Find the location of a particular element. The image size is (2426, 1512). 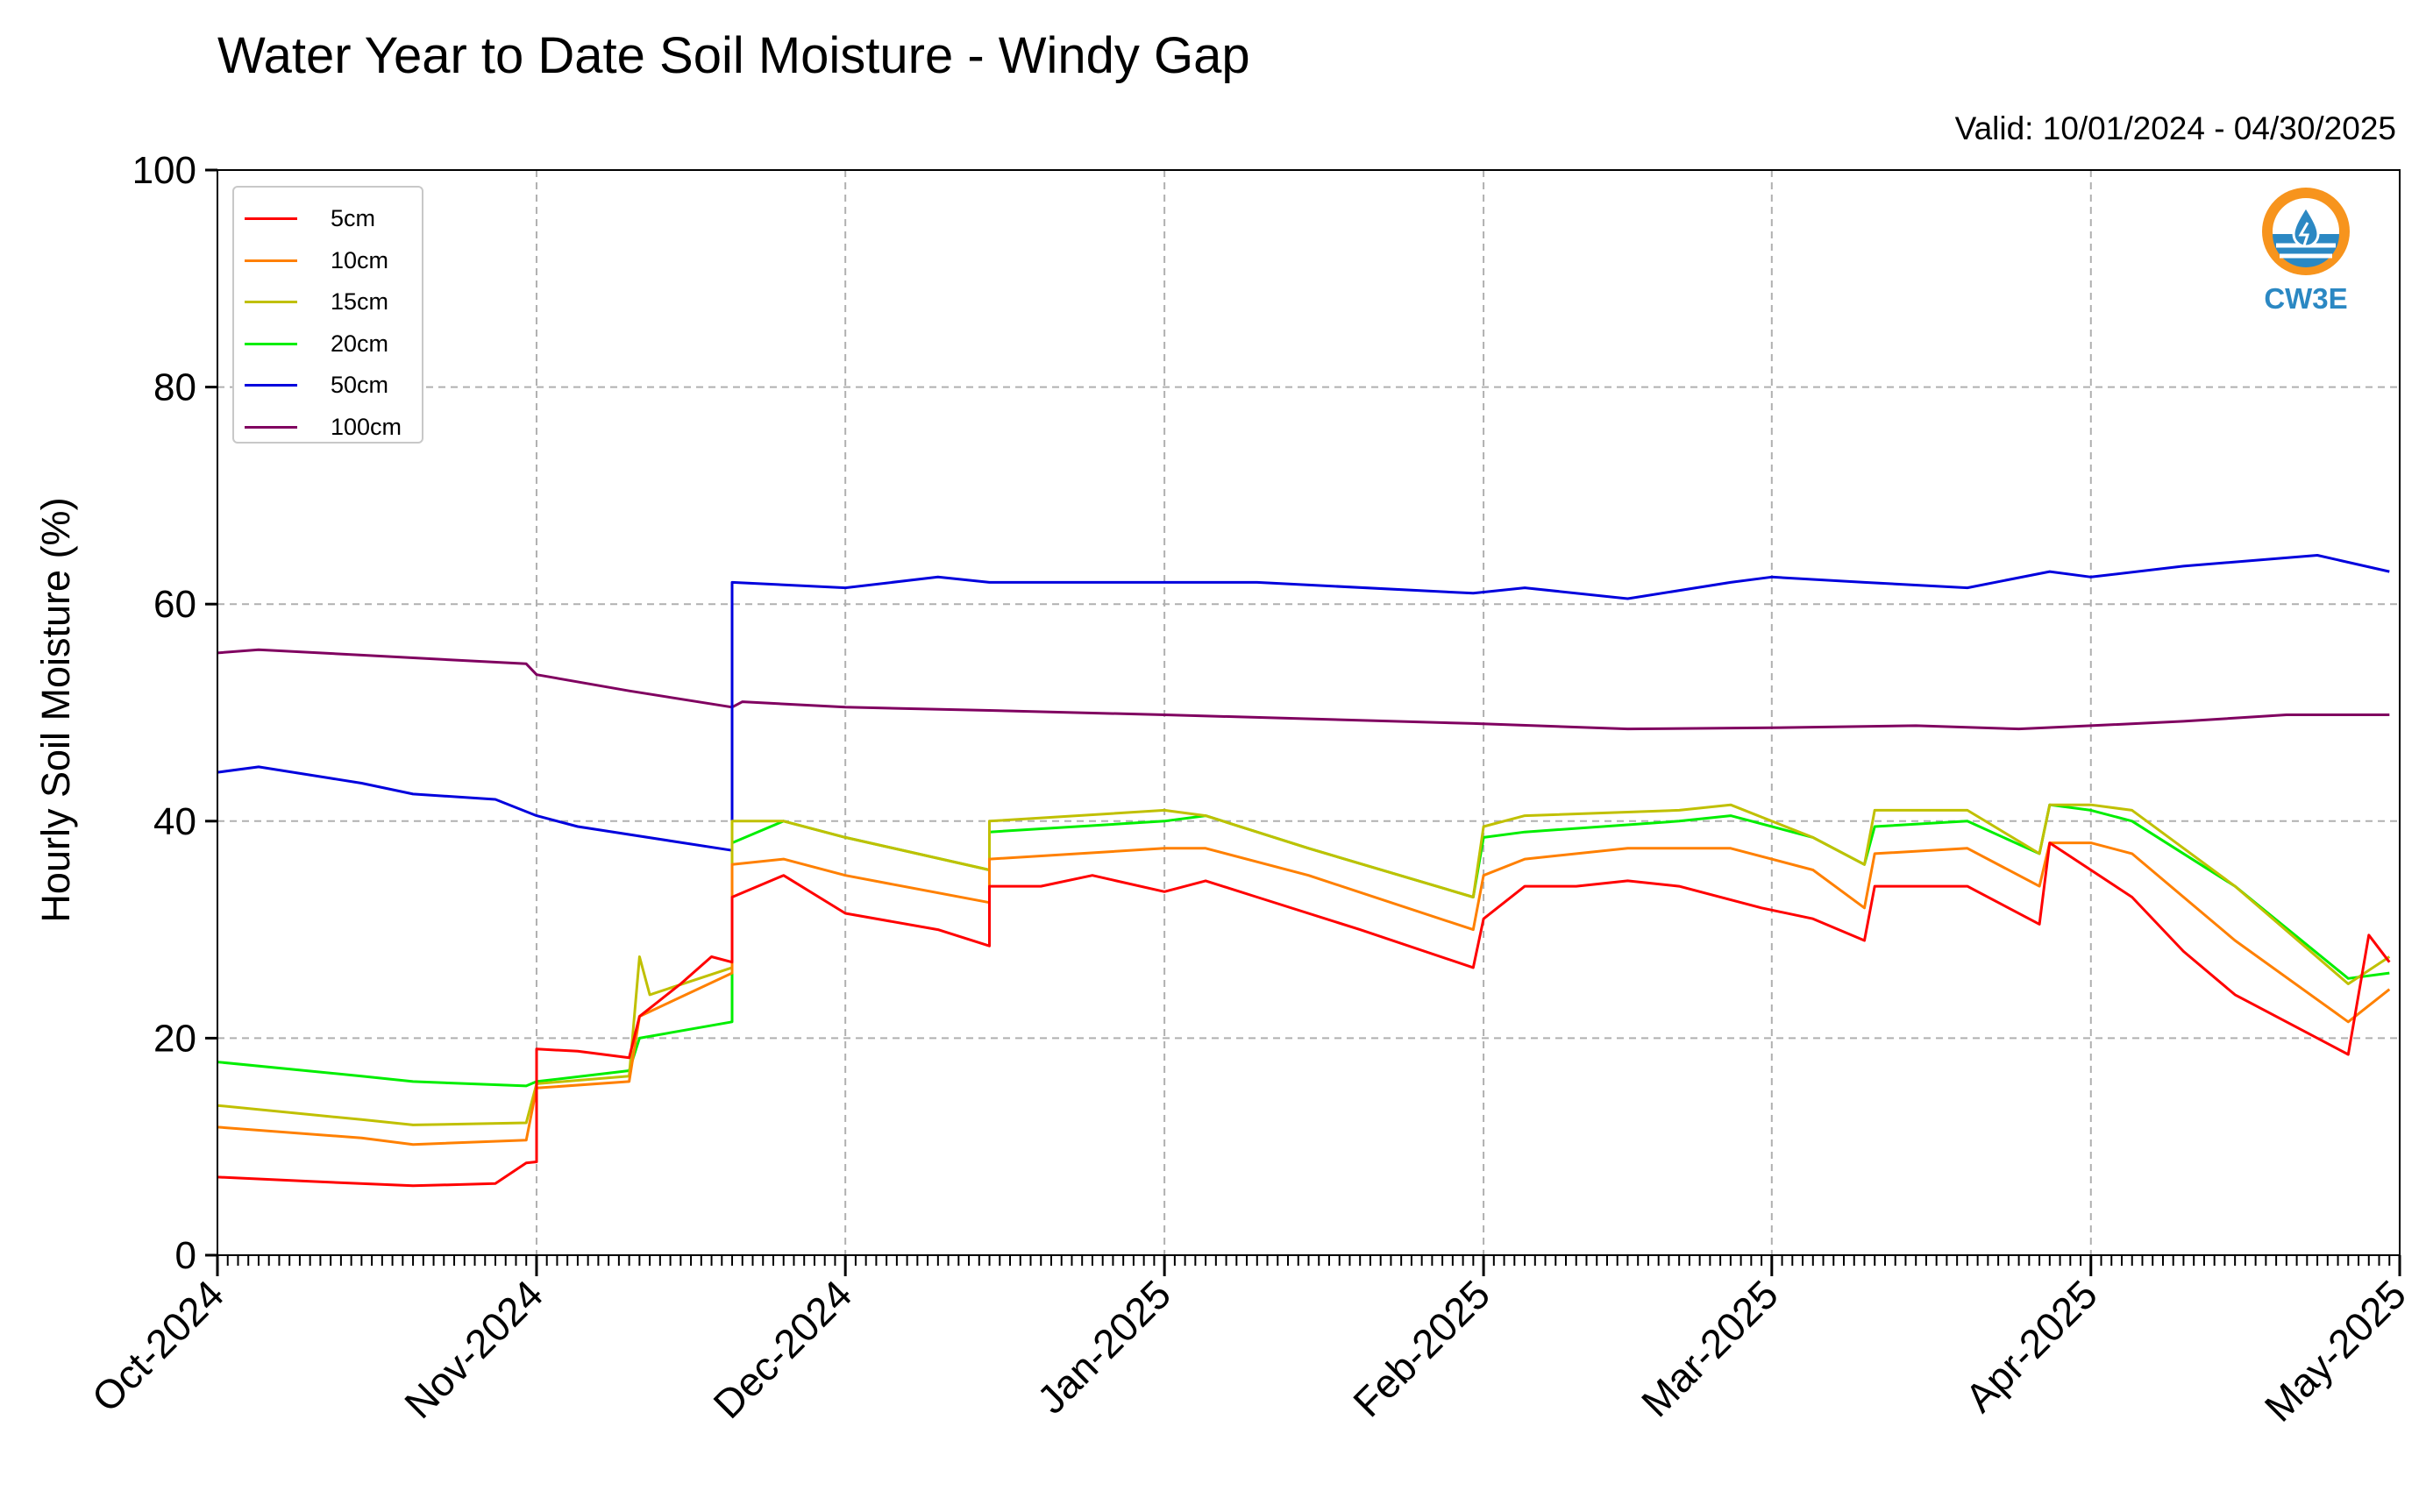

cw3e-logo: CW3E is located at coordinates (2305, 251).